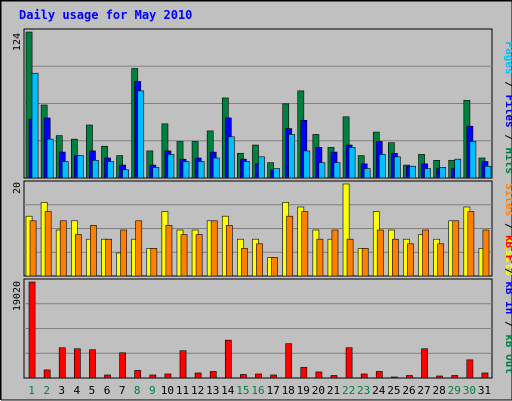 The height and width of the screenshot is (401, 512). What do you see at coordinates (122, 390) in the screenshot?
I see `x-tick-label-day-7: 7` at bounding box center [122, 390].